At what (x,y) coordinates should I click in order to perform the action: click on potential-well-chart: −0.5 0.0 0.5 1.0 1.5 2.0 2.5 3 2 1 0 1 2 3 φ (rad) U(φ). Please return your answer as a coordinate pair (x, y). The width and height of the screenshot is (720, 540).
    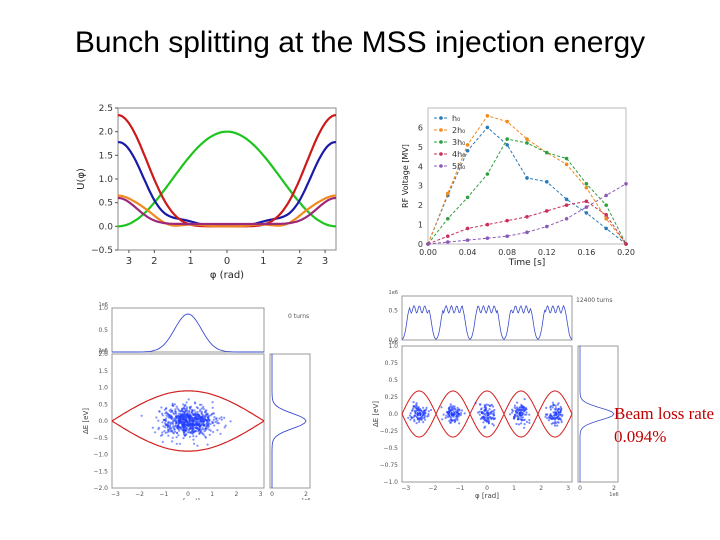
    Looking at the image, I should click on (206, 192).